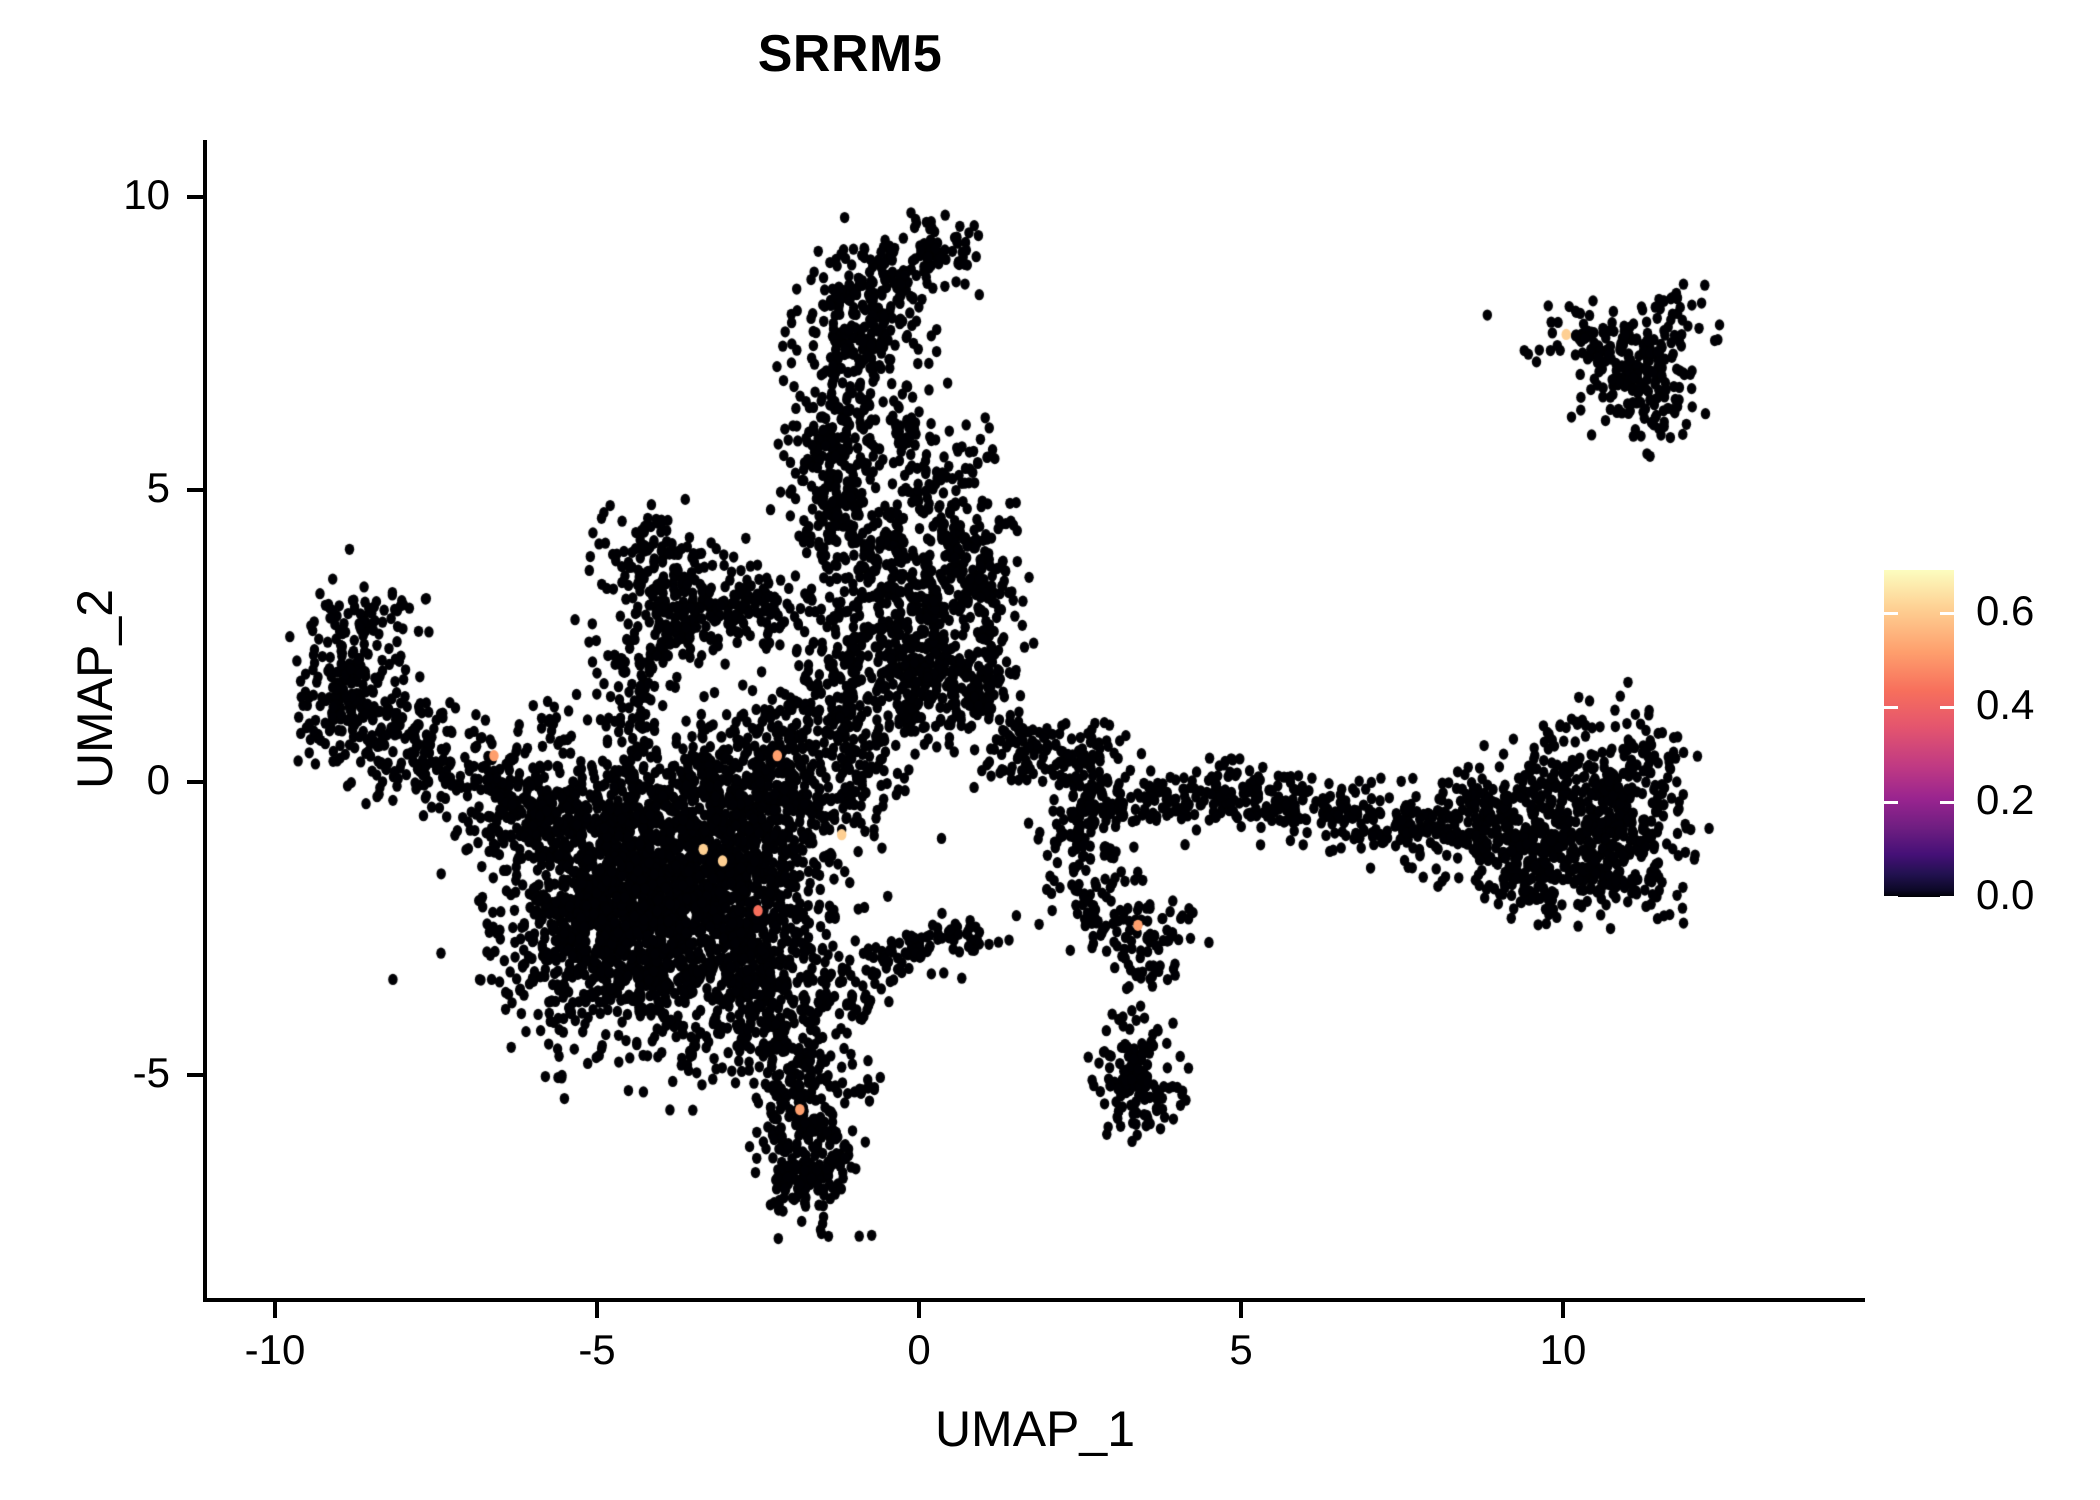 This screenshot has height=1500, width=2100. I want to click on x-axis-title: UMAP_1, so click(1035, 1429).